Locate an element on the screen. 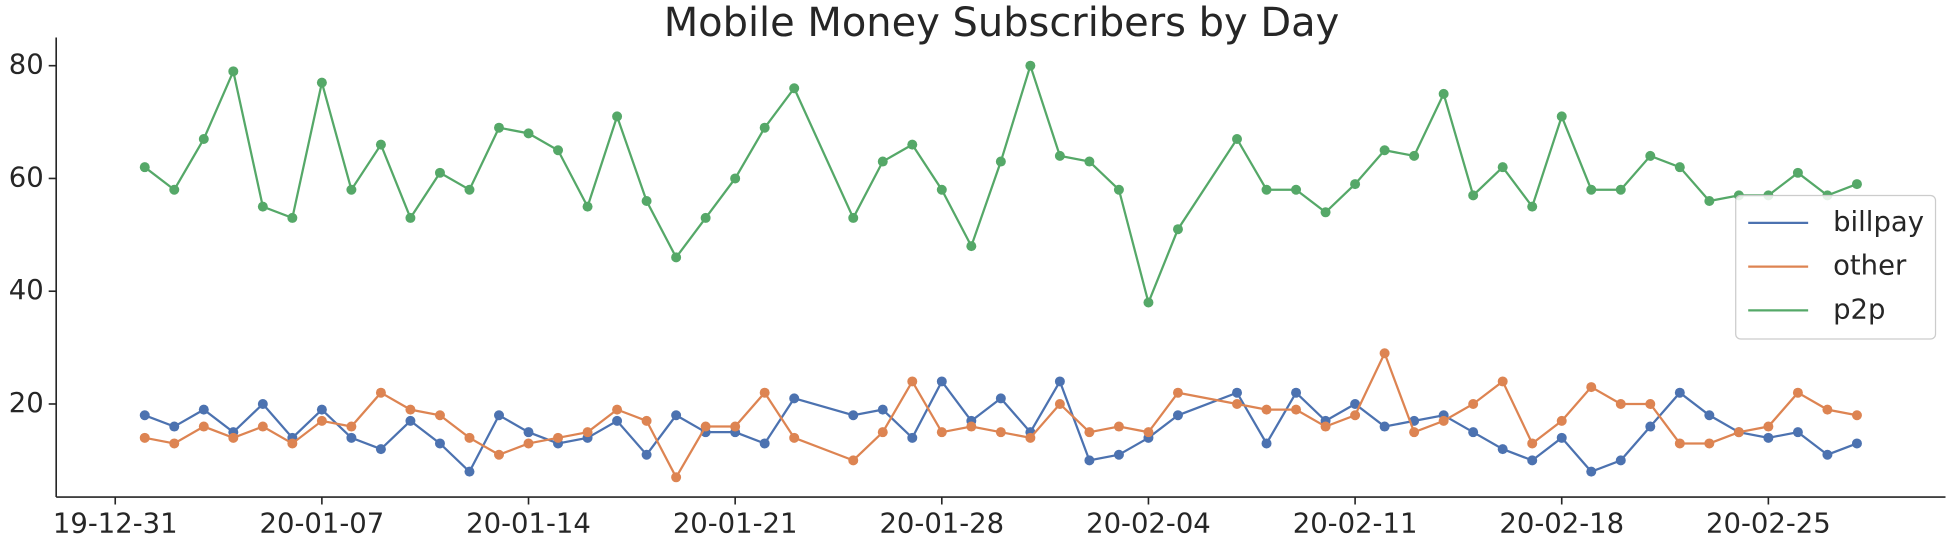  x-tick-label: 20-01-28 is located at coordinates (941, 523).